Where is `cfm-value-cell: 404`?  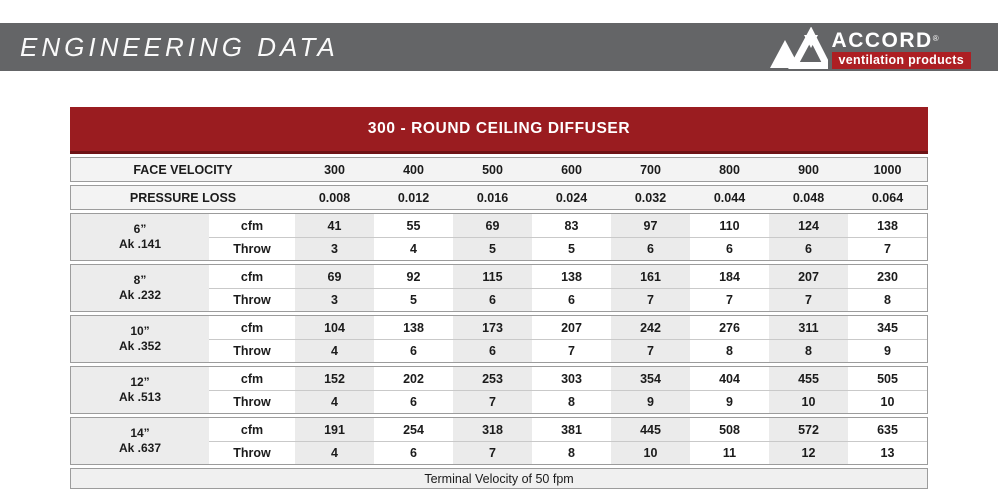 cfm-value-cell: 404 is located at coordinates (729, 378).